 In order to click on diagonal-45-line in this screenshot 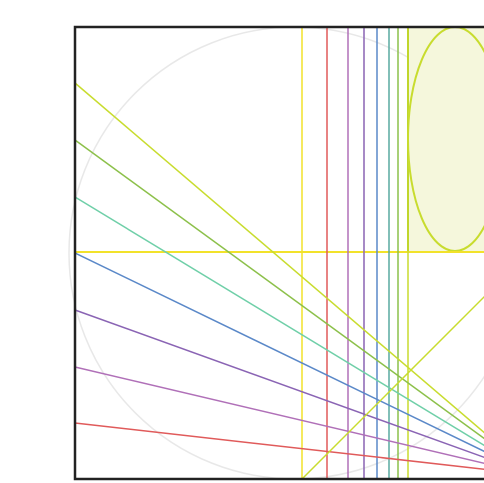, I will do `click(392, 387)`.